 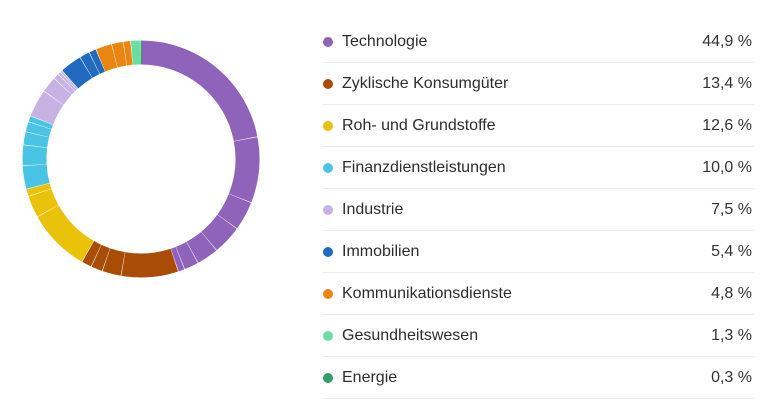 I want to click on legend-row-finanzdienstleistungen: Finanzdienstleistungen 10,0 %, so click(x=538, y=168).